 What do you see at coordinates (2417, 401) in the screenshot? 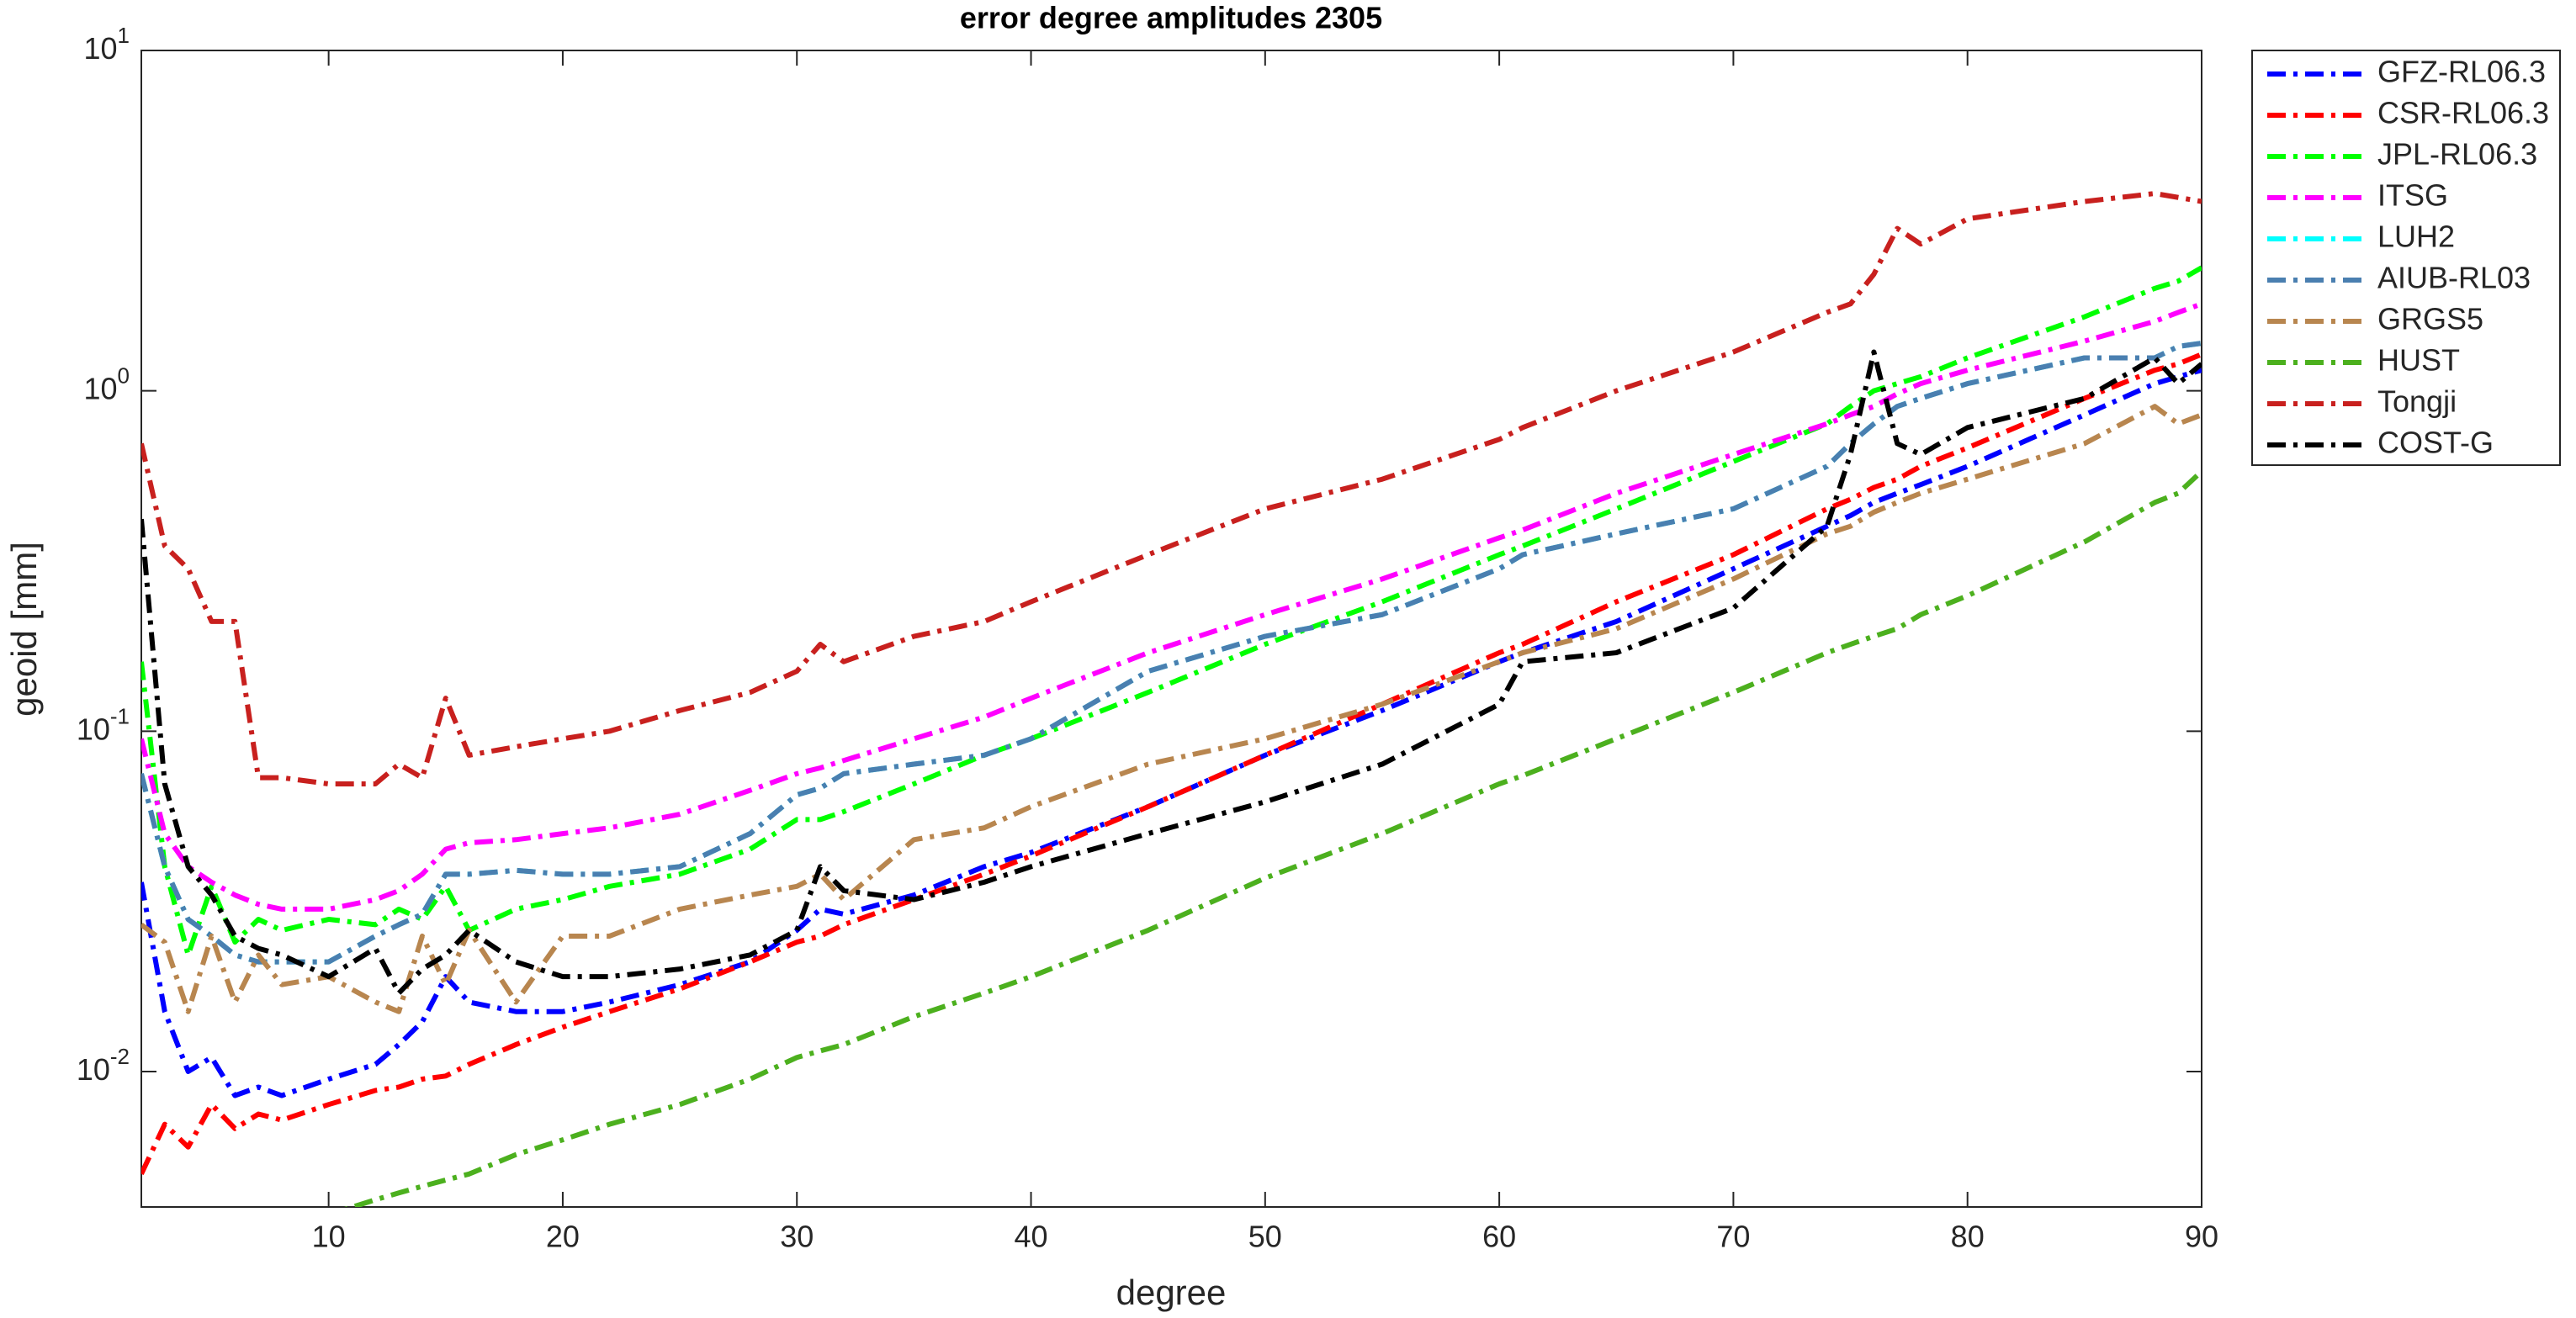
I see `legend-label: Tongji` at bounding box center [2417, 401].